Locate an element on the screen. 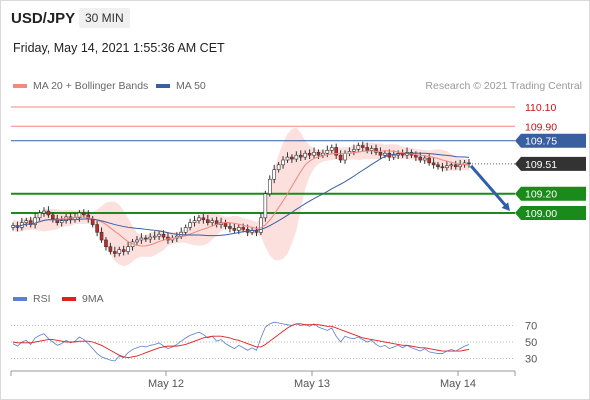  level-label-4: 109.20 is located at coordinates (541, 195).